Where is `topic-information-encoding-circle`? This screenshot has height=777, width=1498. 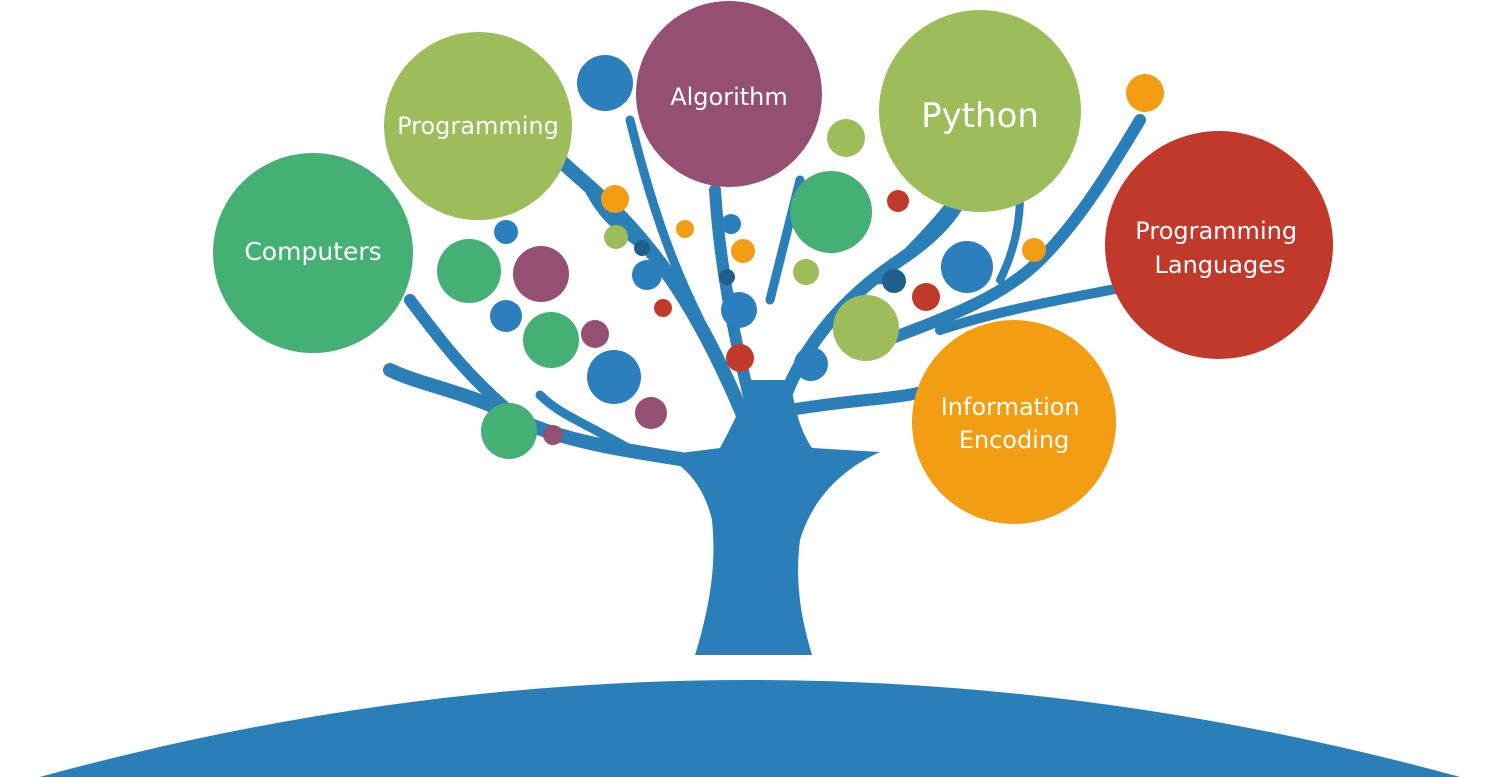
topic-information-encoding-circle is located at coordinates (1014, 422).